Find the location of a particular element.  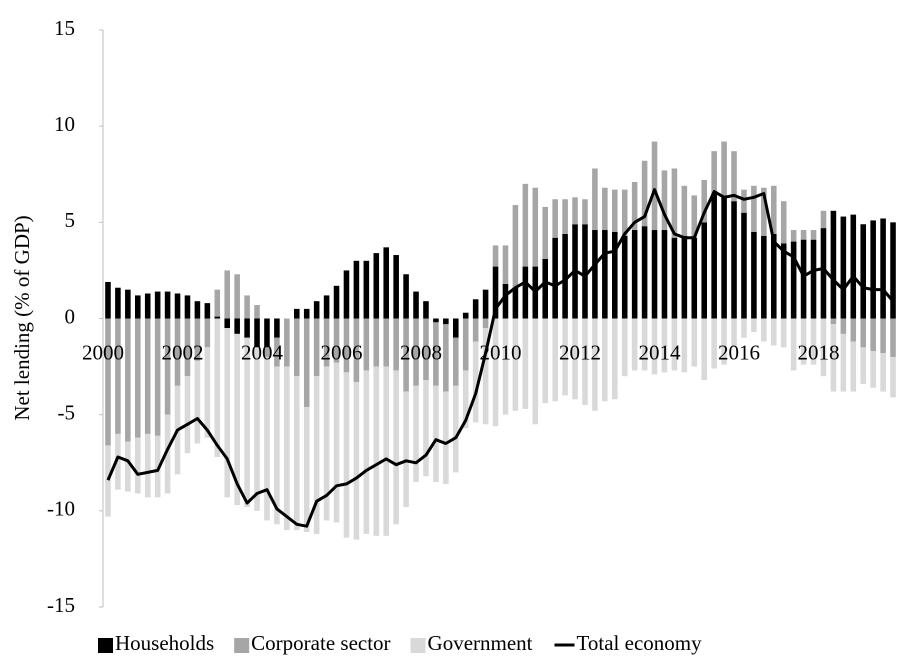

y-tick-label: 10 is located at coordinates (64, 124).